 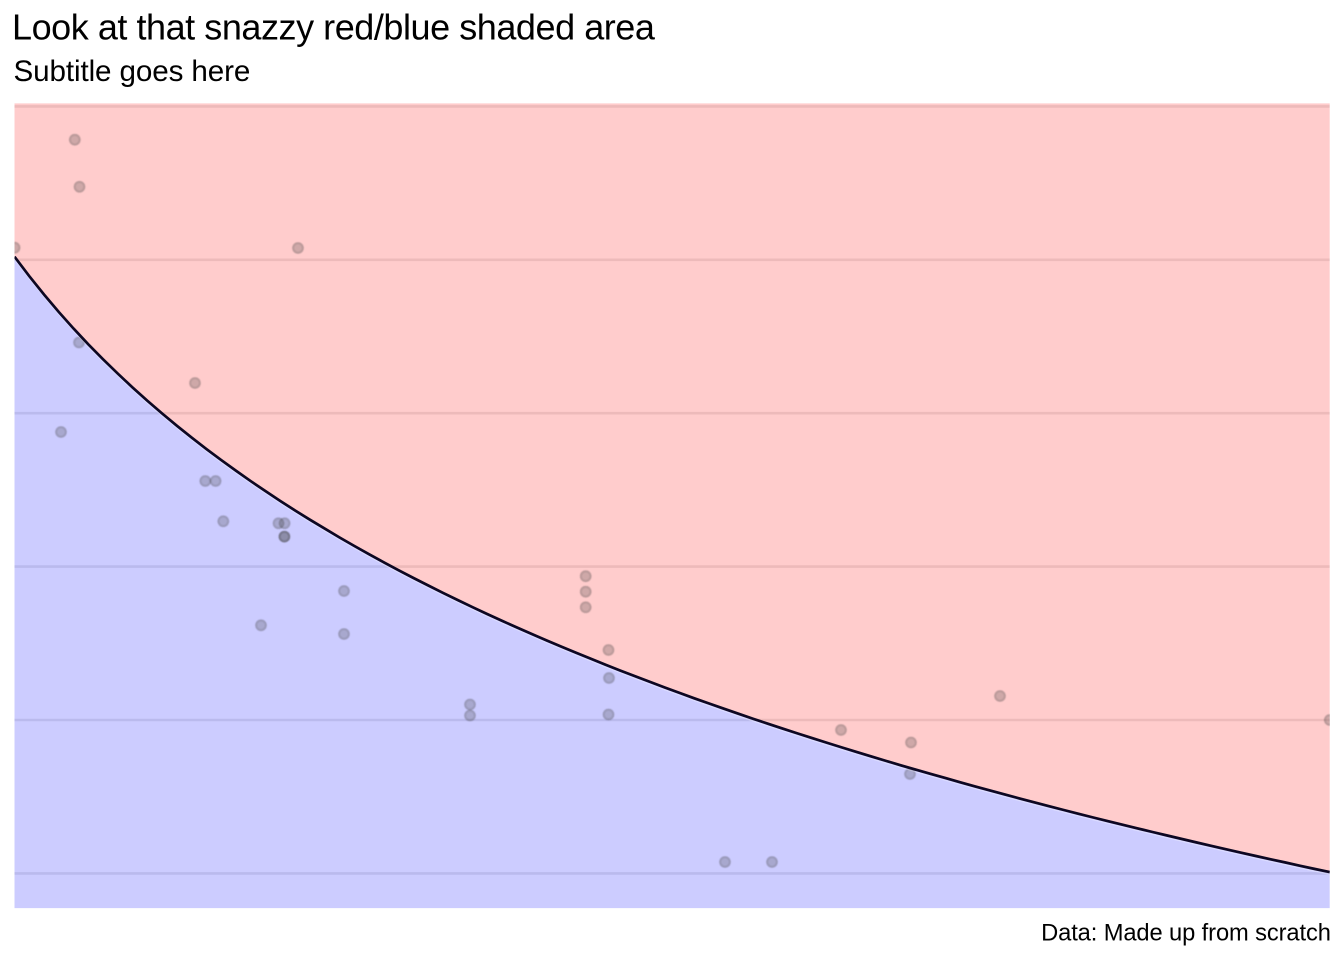 I want to click on svg-text: Data: Made up from scratch, so click(x=1186, y=933).